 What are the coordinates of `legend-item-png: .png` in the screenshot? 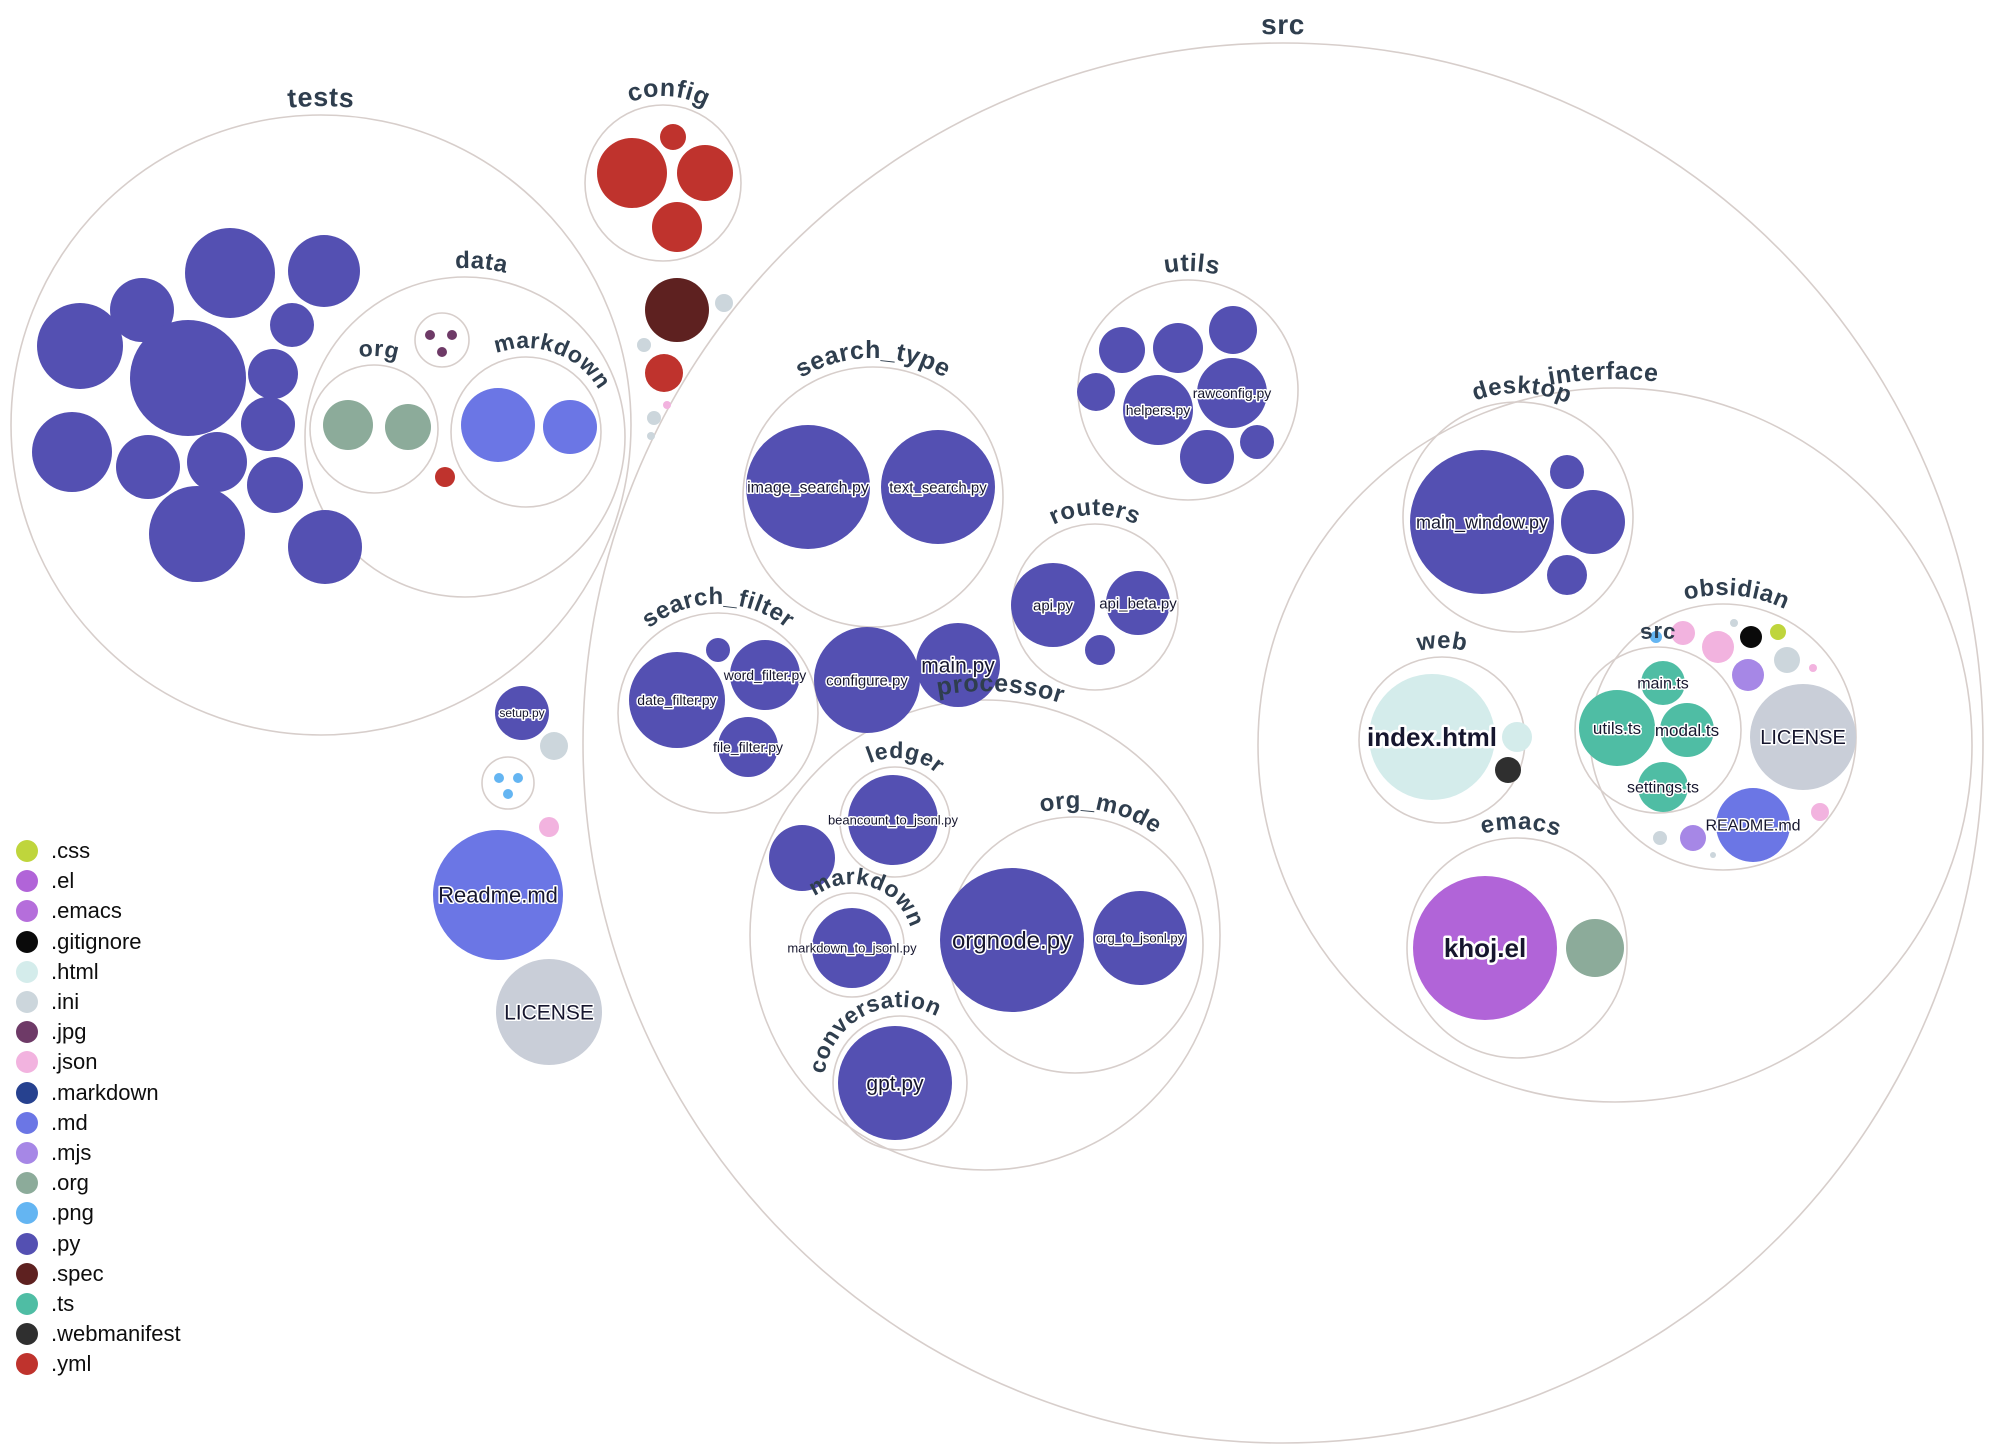 It's located at (98, 1213).